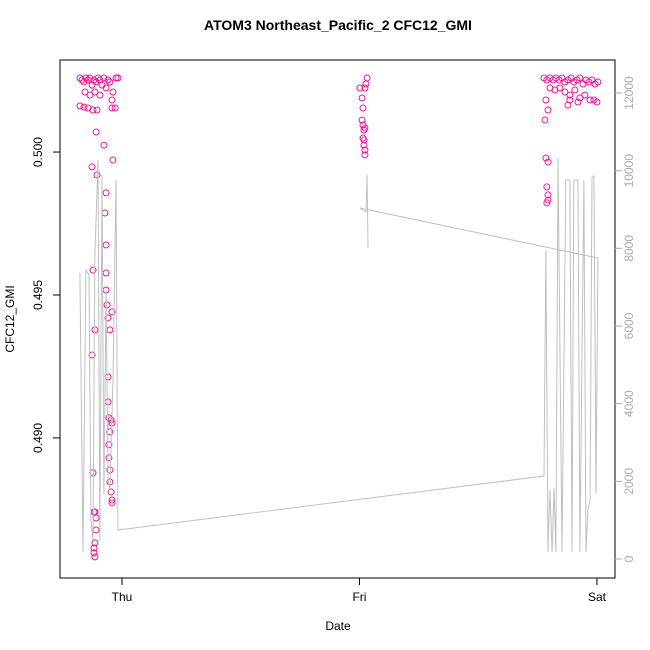  Describe the element at coordinates (629, 325) in the screenshot. I see `y2-tick-label: 6000` at that location.